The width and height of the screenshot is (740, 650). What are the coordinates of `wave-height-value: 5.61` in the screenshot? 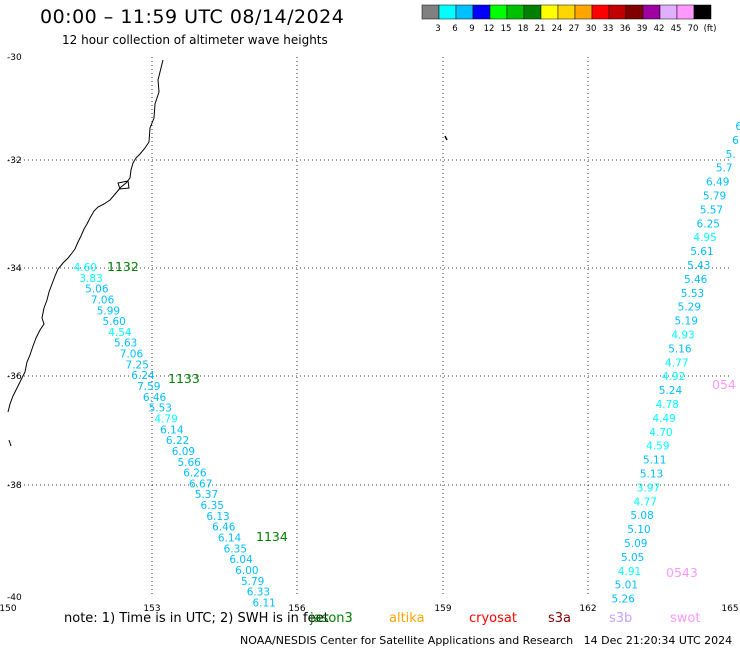 It's located at (701, 252).